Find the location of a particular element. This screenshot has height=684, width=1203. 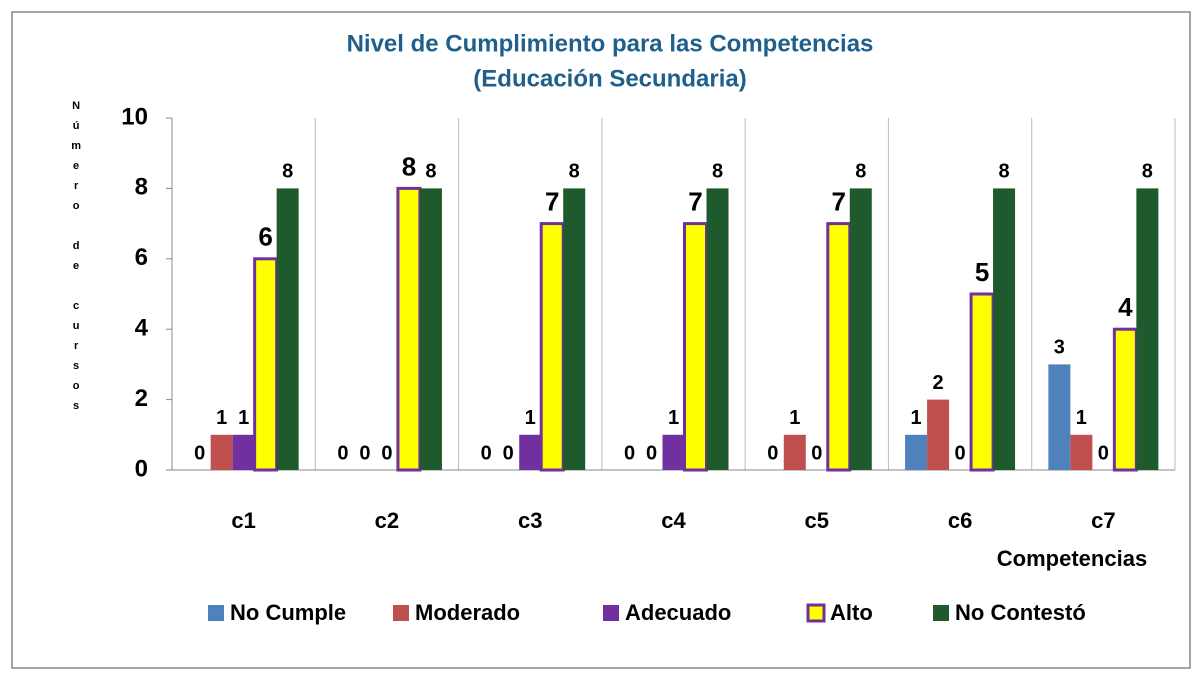

y-tick-label: 4 is located at coordinates (142, 328).